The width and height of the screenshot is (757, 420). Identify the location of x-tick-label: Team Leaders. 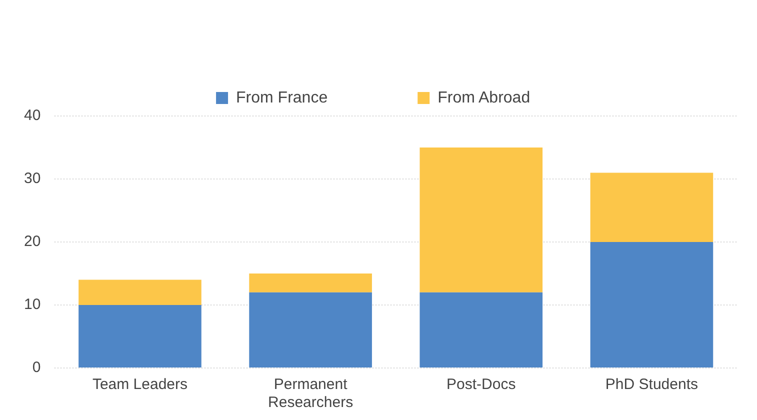
(140, 385).